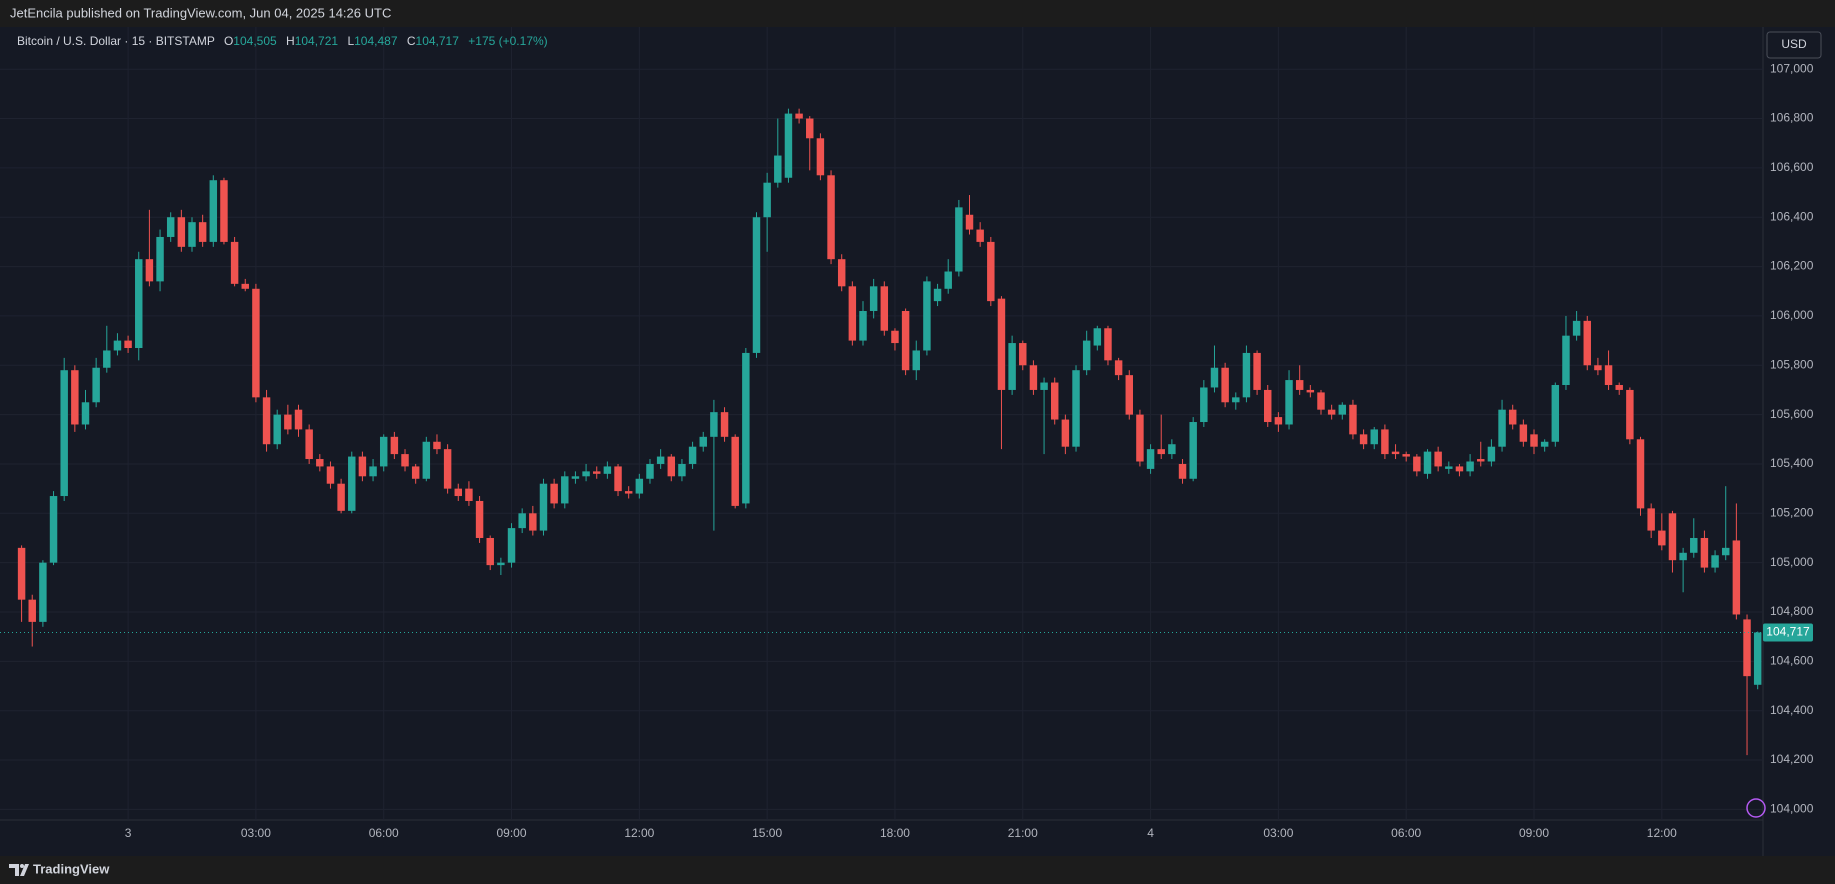 Image resolution: width=1835 pixels, height=884 pixels. Describe the element at coordinates (256, 833) in the screenshot. I see `x-tick-label: 03:00` at that location.